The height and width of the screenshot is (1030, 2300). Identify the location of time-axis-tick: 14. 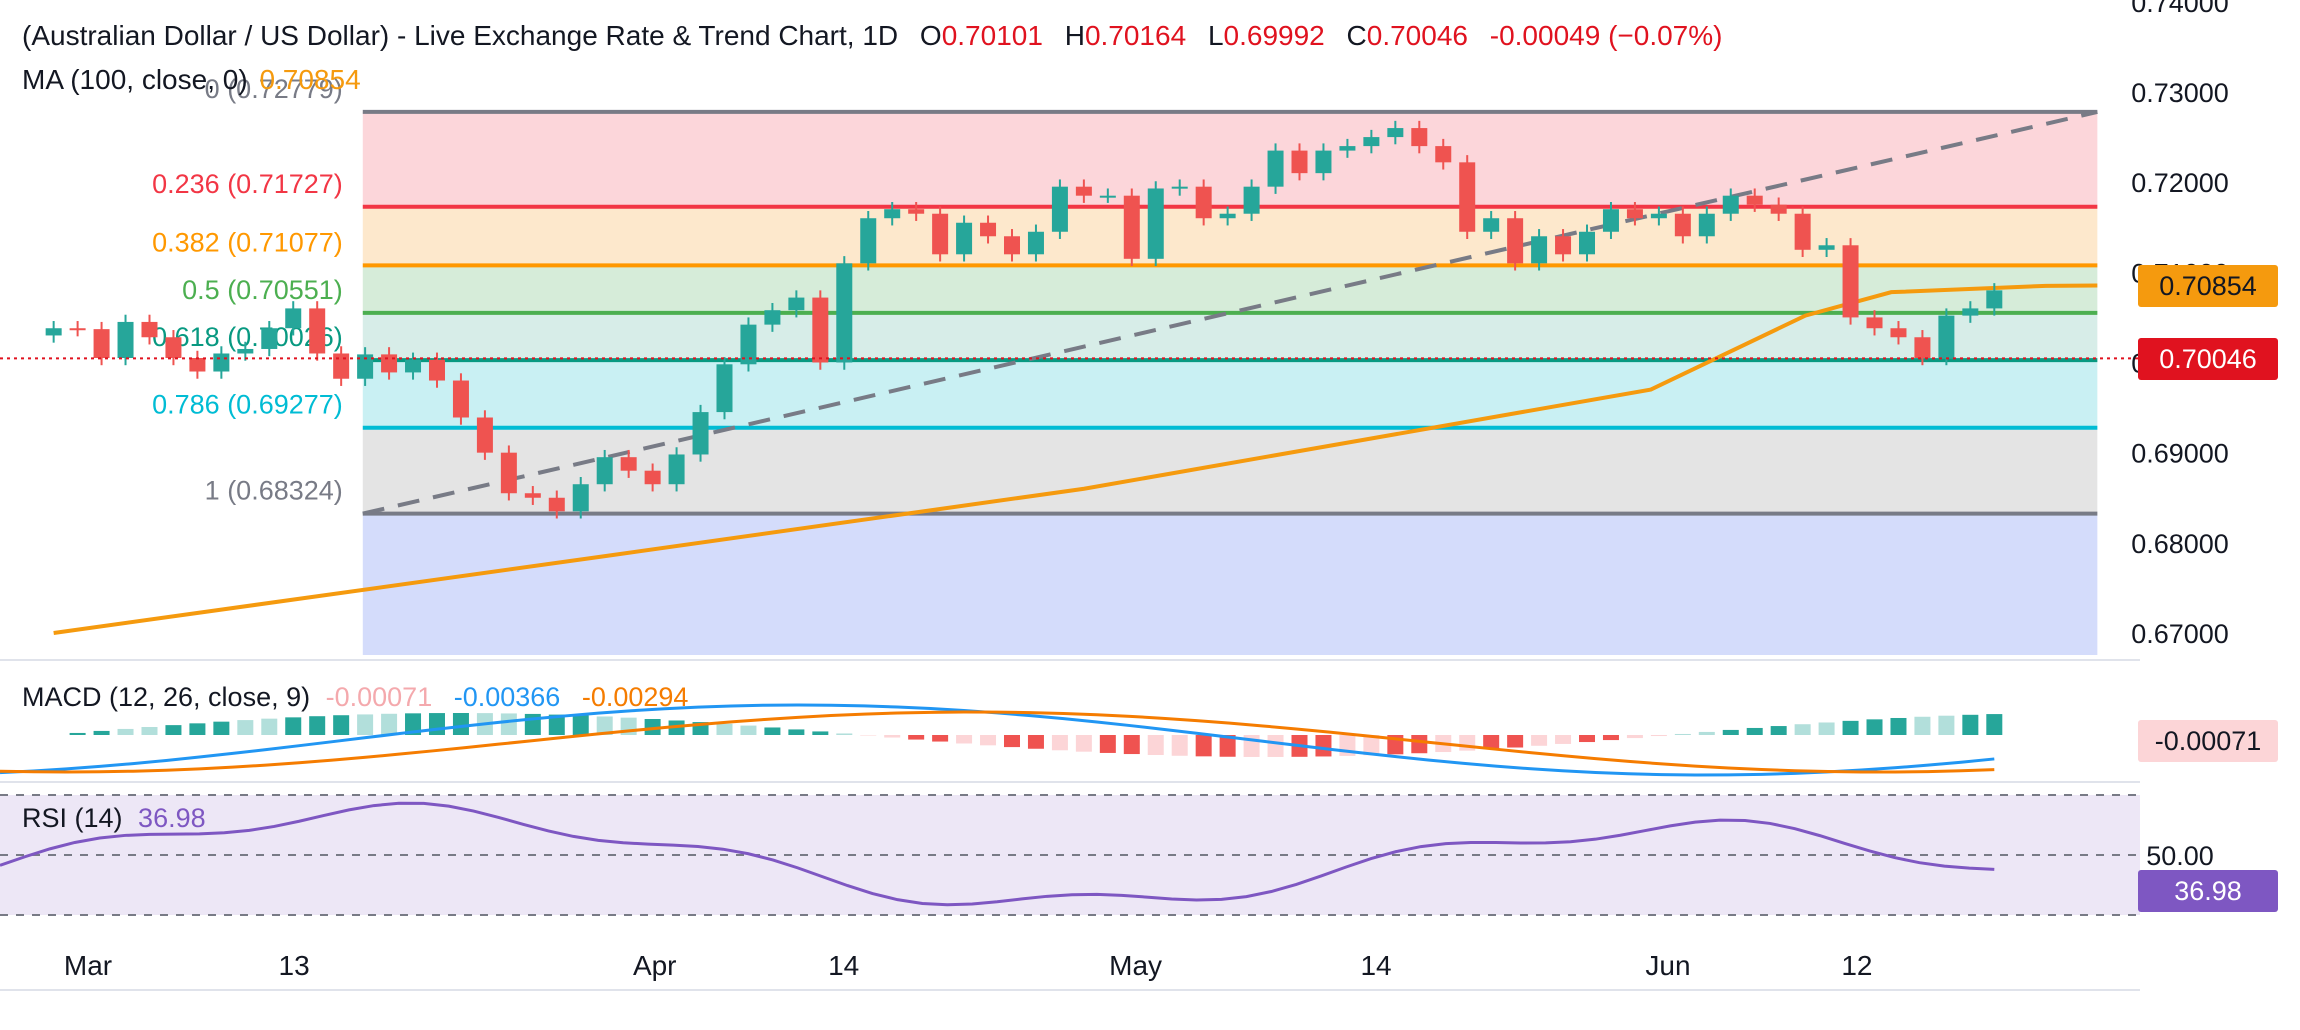
(843, 965).